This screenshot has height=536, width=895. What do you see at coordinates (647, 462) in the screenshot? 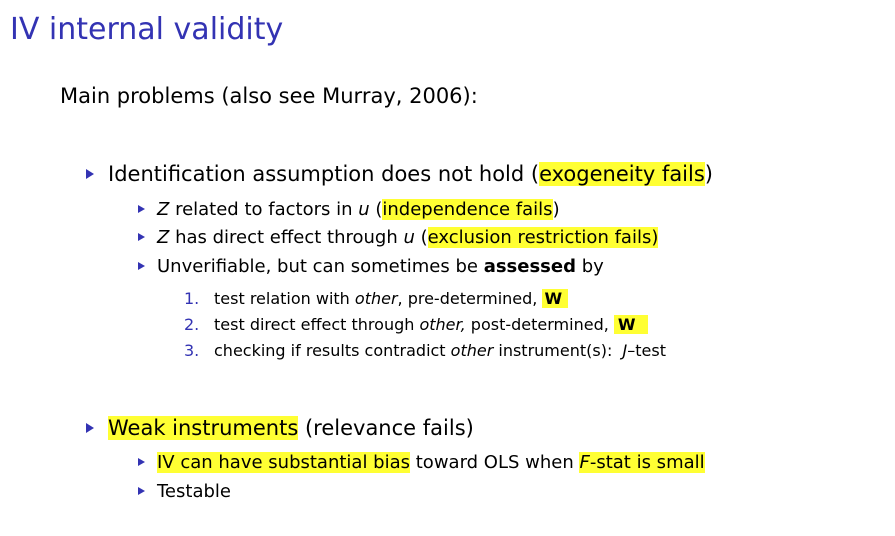
I see `fstat-text: -stat is small` at bounding box center [647, 462].